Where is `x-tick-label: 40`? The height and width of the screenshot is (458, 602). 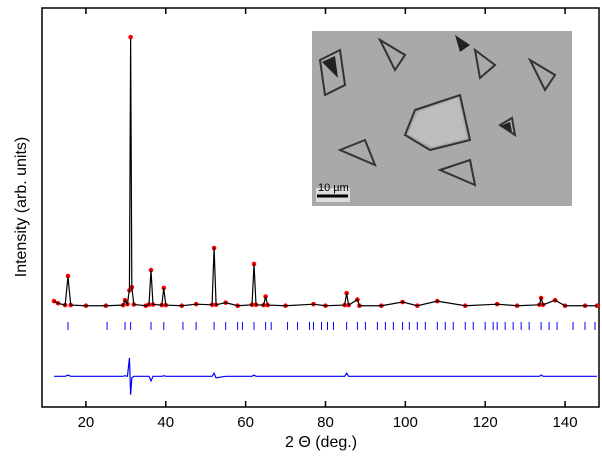
x-tick-label: 40 is located at coordinates (165, 422).